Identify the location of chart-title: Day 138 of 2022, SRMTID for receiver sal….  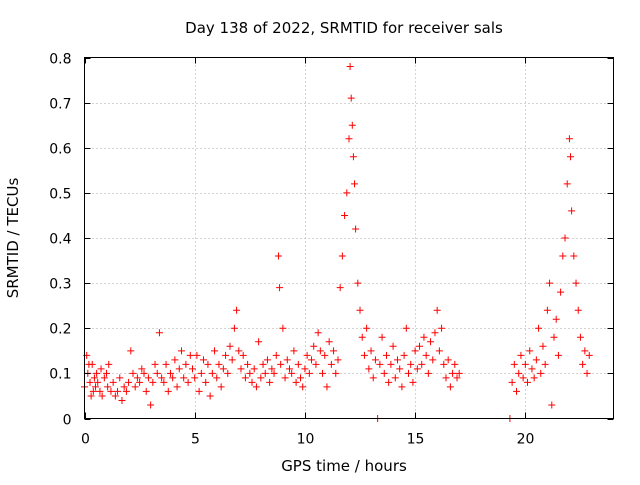
(344, 28).